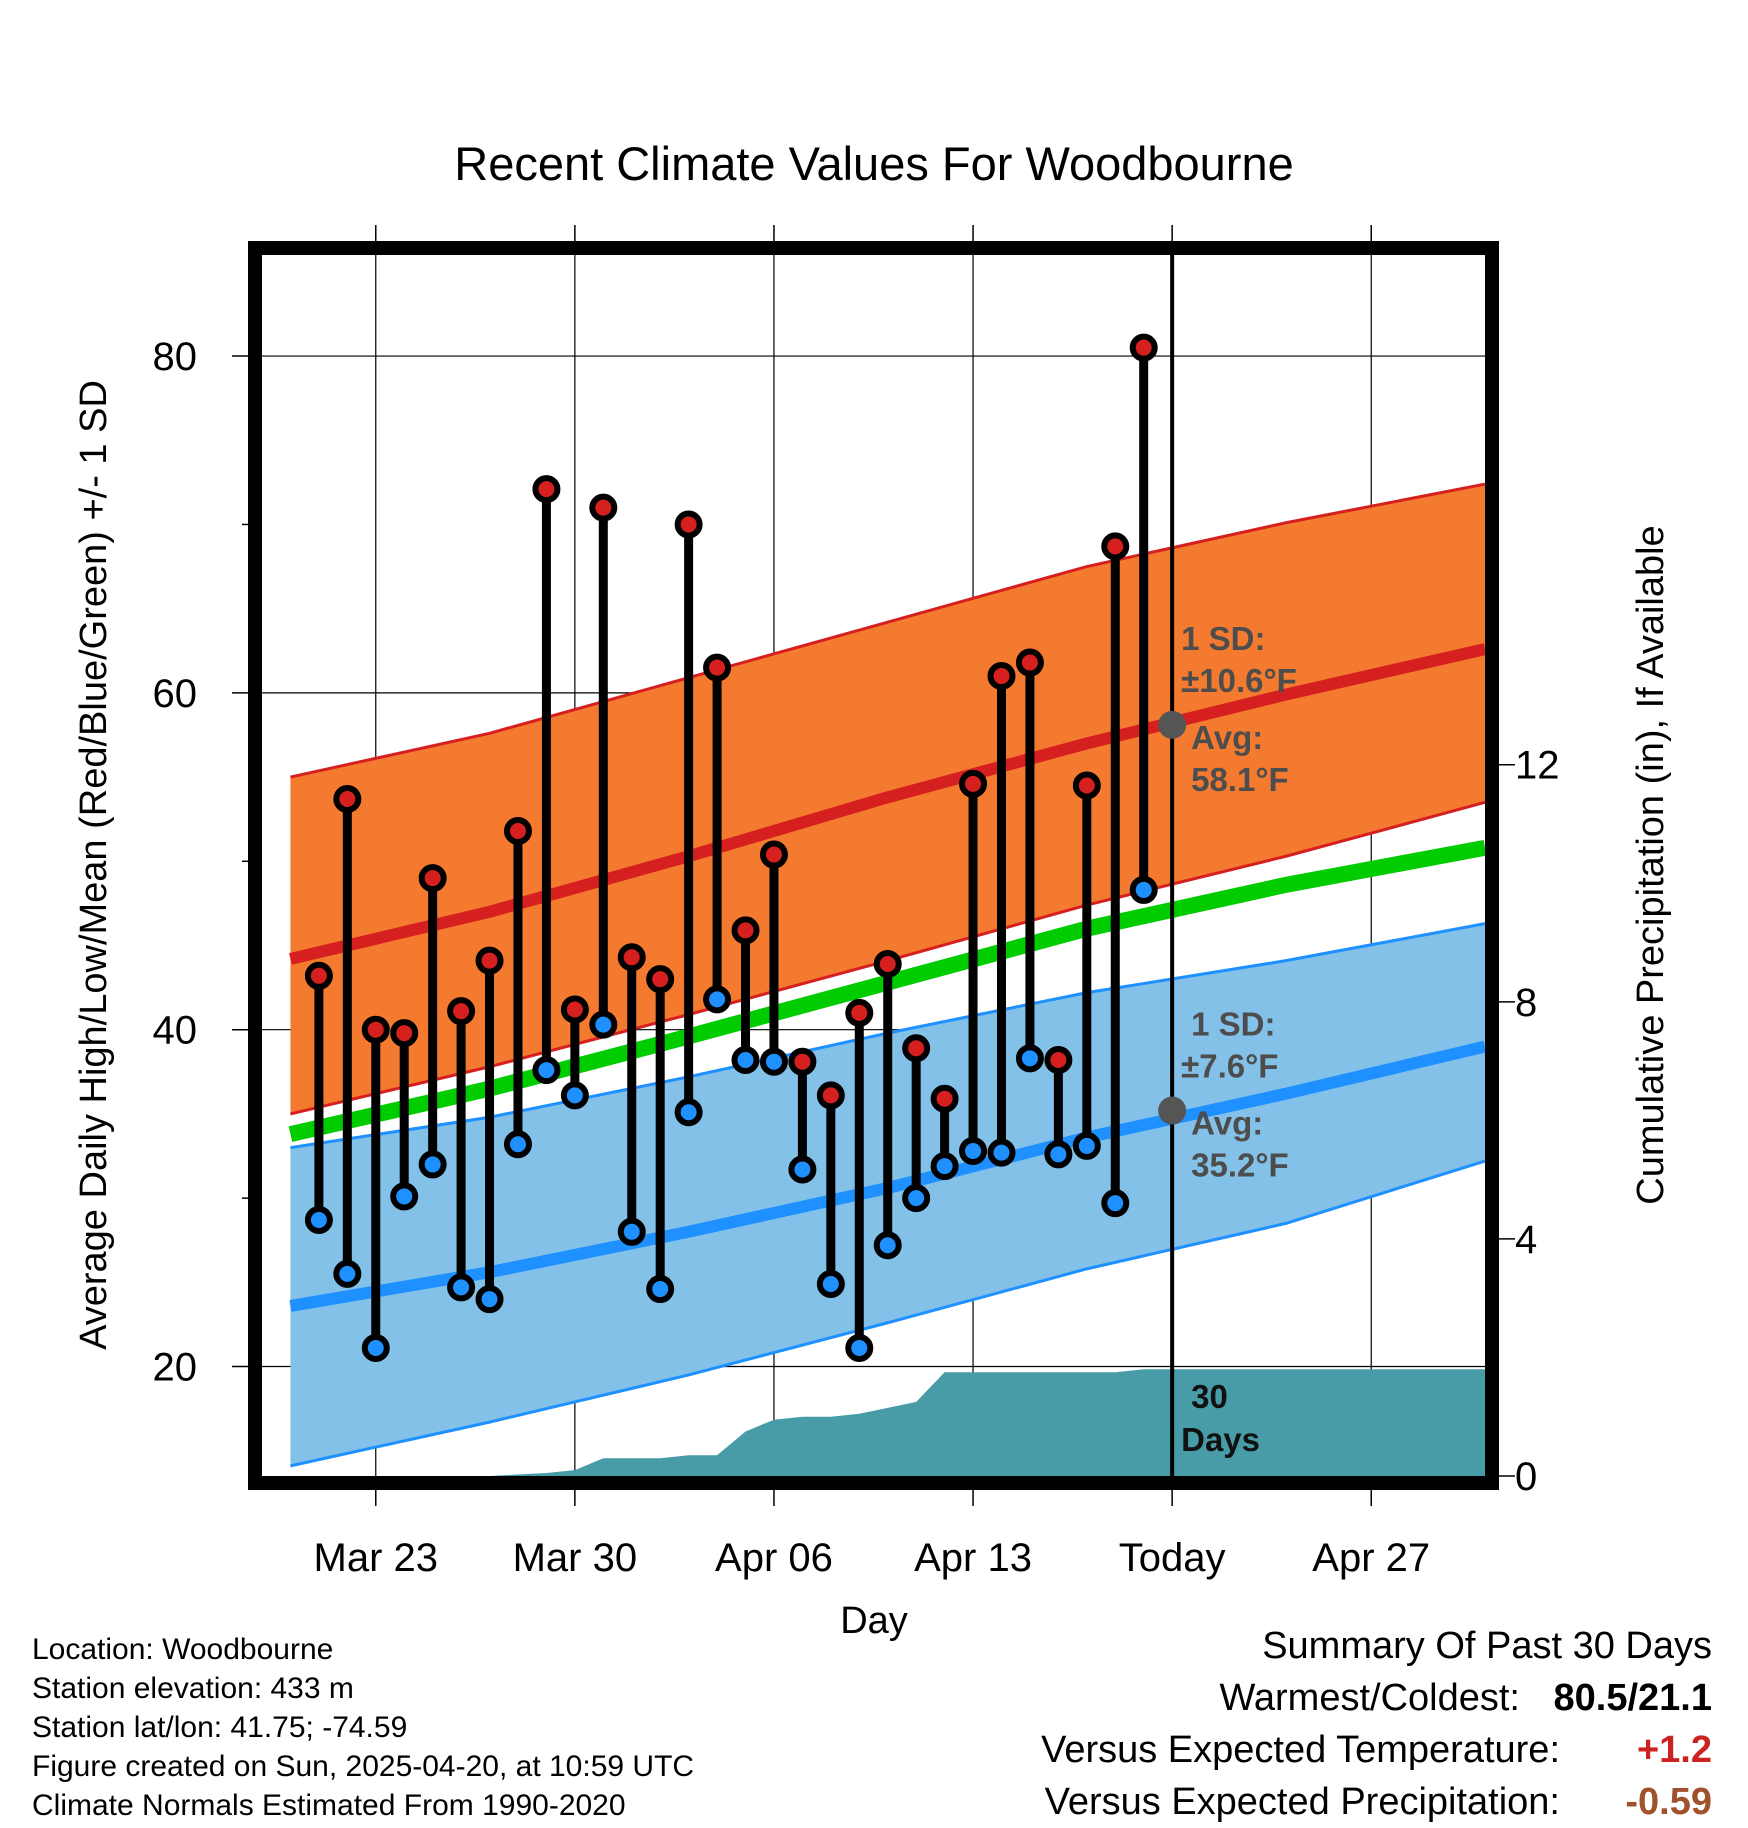 The width and height of the screenshot is (1748, 1828). What do you see at coordinates (774, 1558) in the screenshot?
I see `x-tick-label: Apr 06` at bounding box center [774, 1558].